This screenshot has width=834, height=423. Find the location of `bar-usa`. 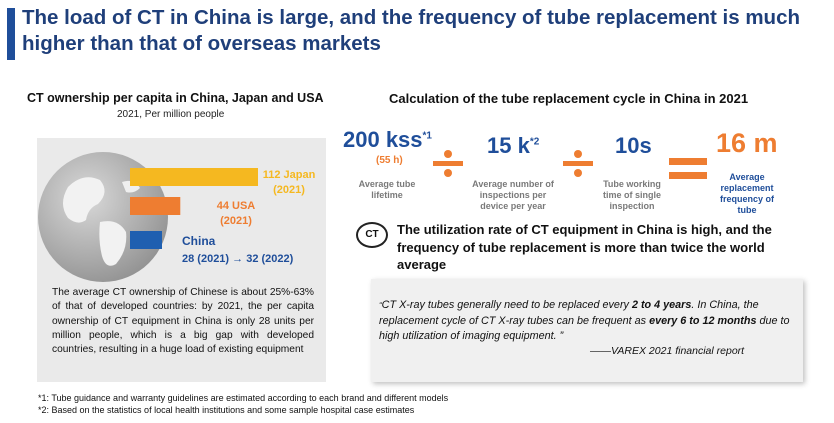

bar-usa is located at coordinates (155, 206).